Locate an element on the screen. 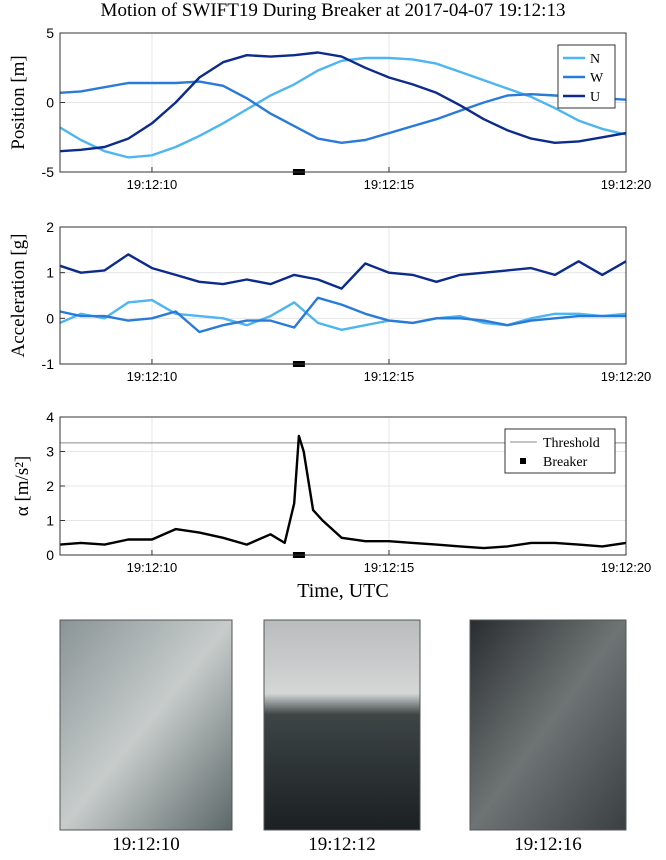  plot-area is located at coordinates (343, 295).